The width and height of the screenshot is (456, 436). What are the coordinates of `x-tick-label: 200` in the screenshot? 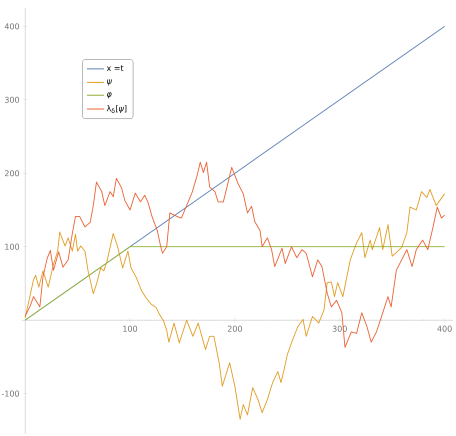 It's located at (235, 329).